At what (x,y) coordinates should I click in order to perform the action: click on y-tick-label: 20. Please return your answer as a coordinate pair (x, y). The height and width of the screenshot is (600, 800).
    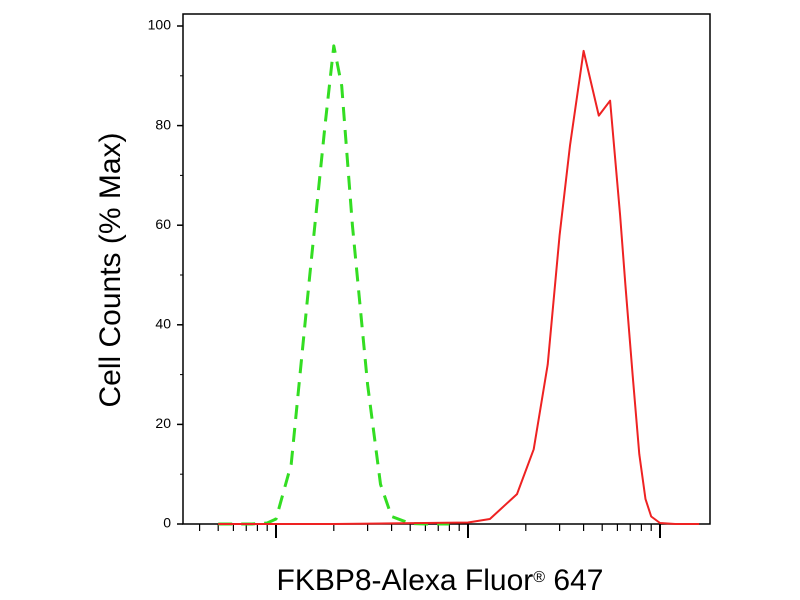
    Looking at the image, I should click on (163, 423).